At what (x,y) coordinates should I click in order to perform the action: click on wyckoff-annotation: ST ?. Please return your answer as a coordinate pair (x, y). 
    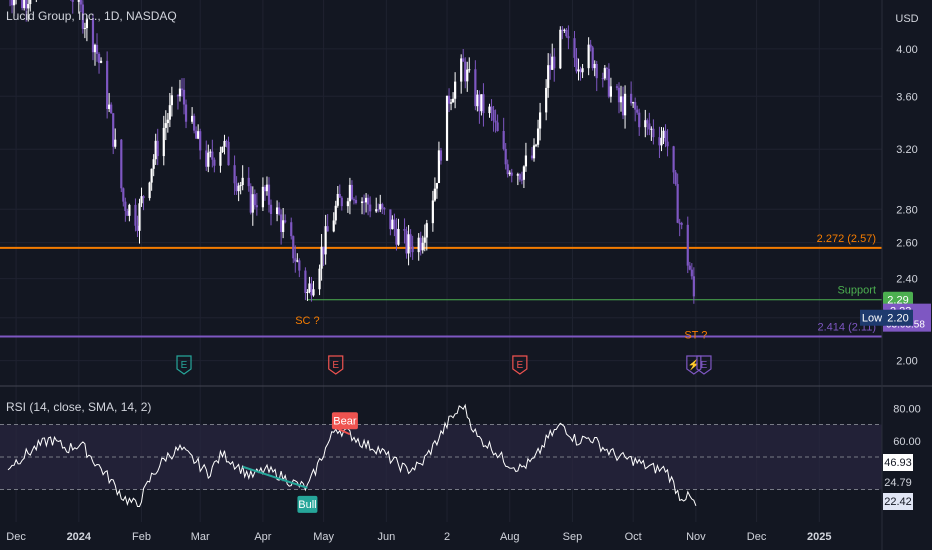
    Looking at the image, I should click on (695, 335).